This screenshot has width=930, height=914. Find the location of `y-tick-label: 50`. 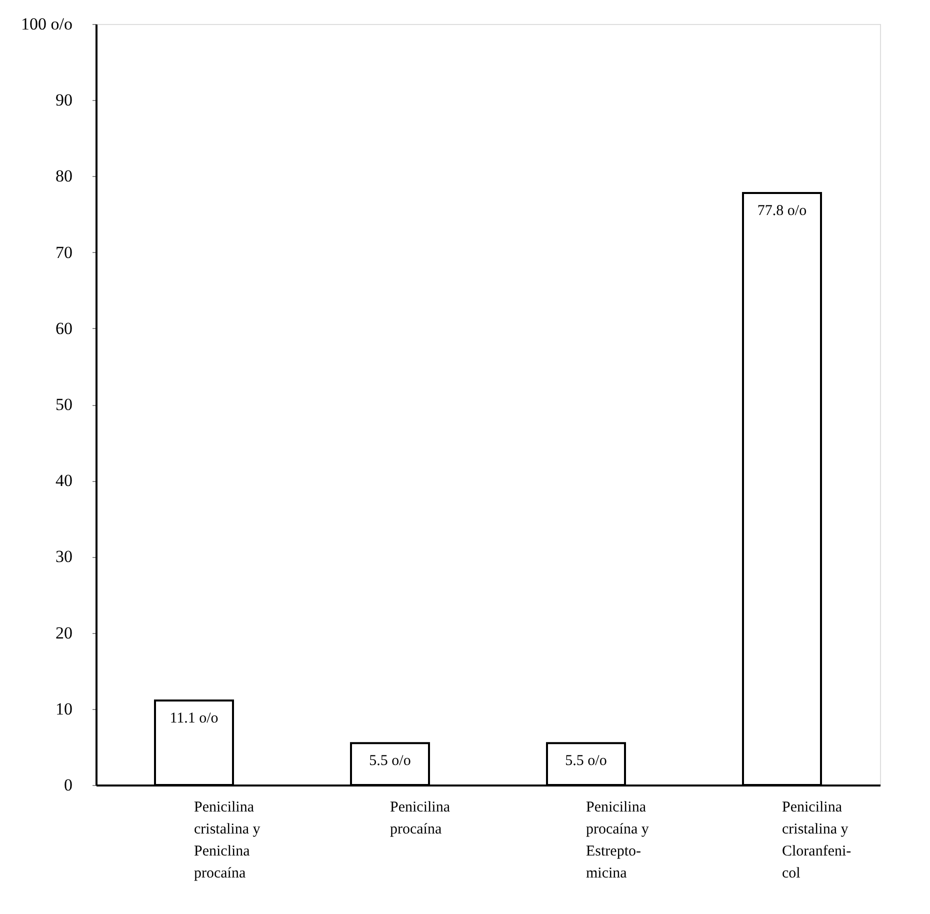

y-tick-label: 50 is located at coordinates (64, 404).